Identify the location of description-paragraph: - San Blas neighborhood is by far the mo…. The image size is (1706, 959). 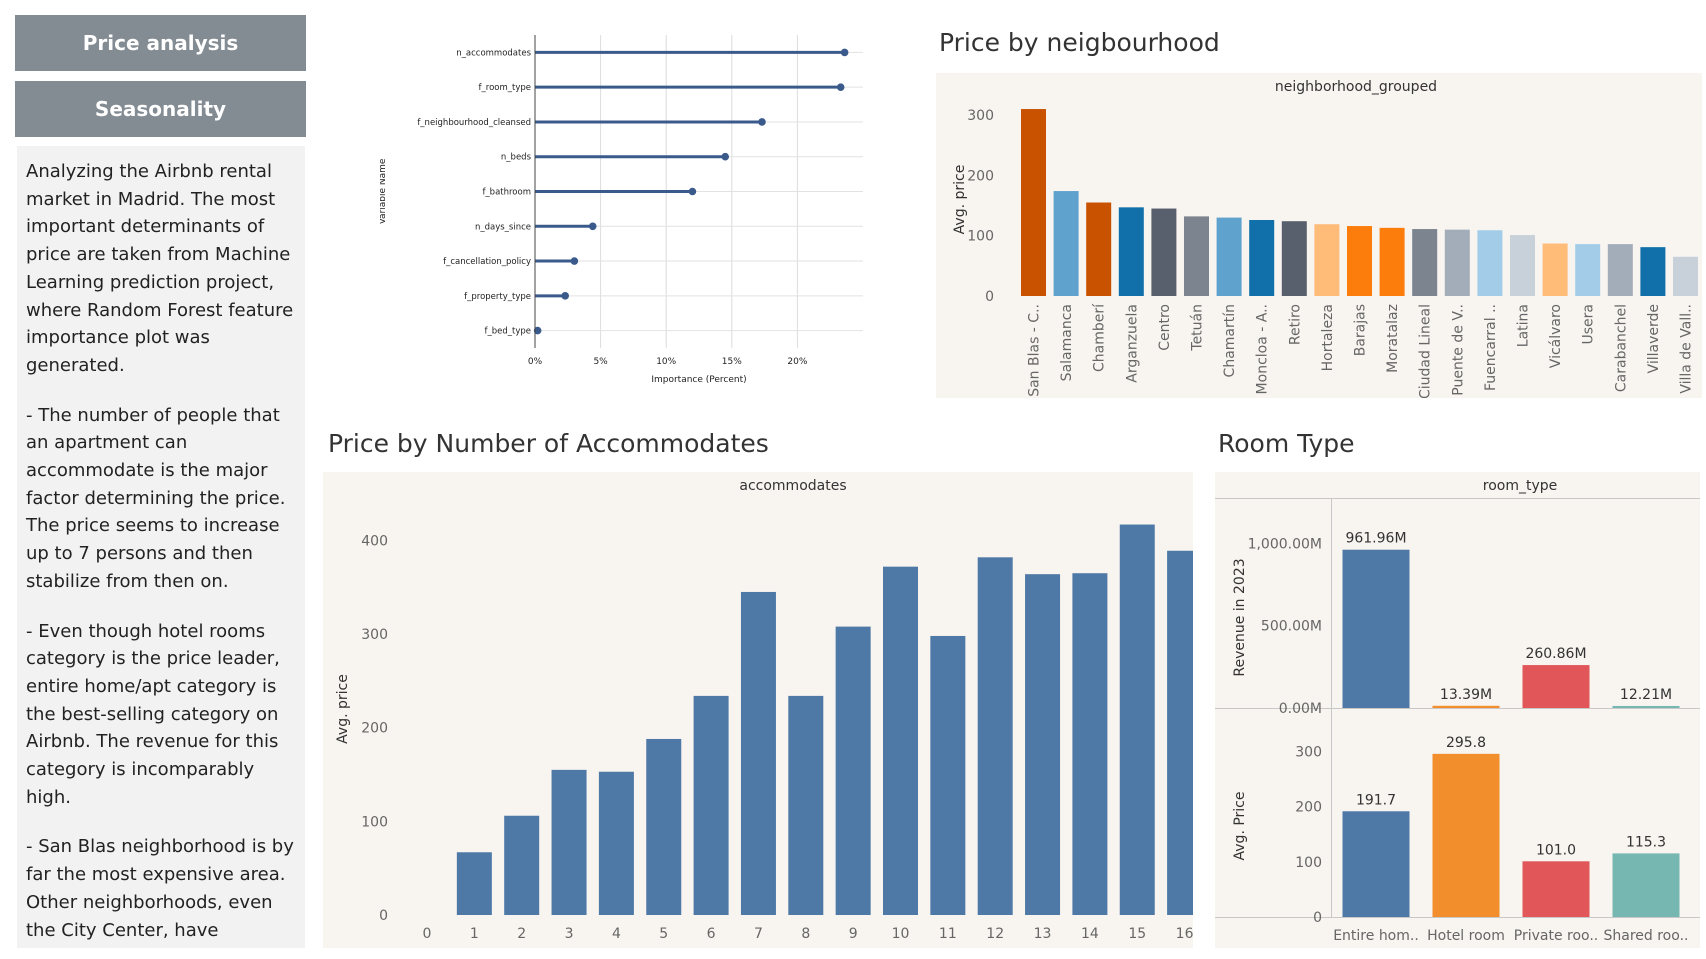
(160, 892).